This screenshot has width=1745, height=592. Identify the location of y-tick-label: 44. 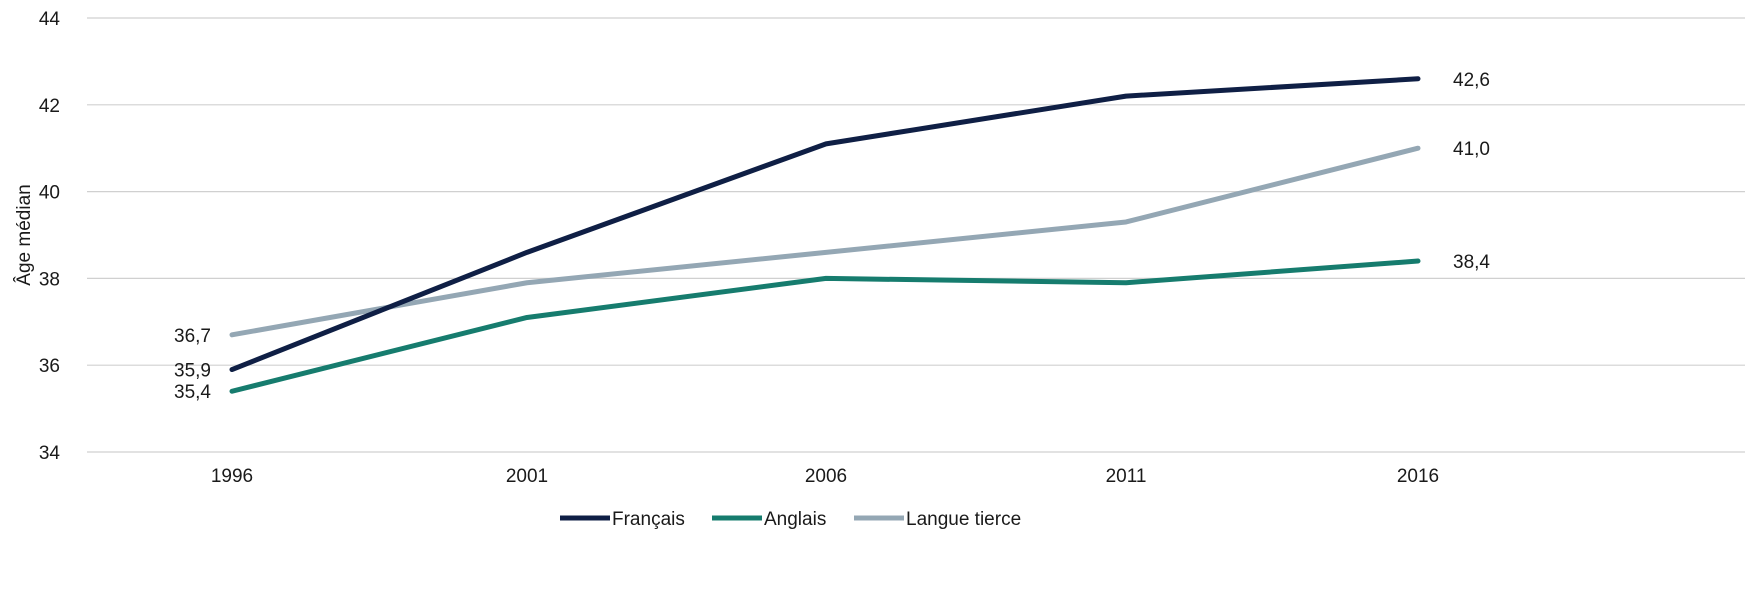
(50, 19).